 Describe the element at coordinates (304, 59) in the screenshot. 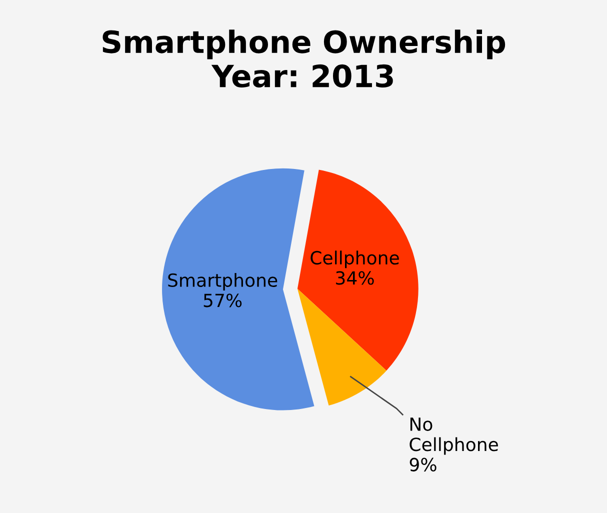

I see `chart-title: Smartphone Ownership Year: 2013` at that location.